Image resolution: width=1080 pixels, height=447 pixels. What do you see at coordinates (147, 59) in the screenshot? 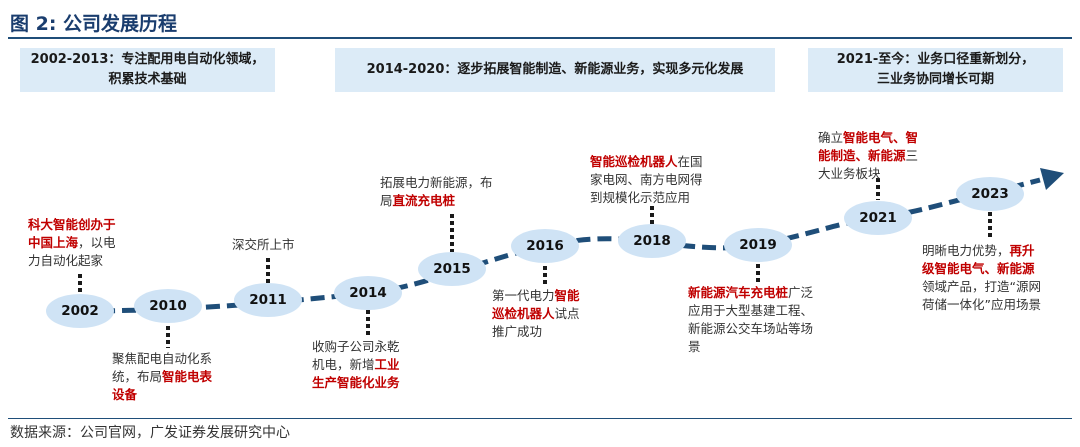
I see `phase-1-line-1: 2002-2013：专注配用电自动化领域，` at bounding box center [147, 59].